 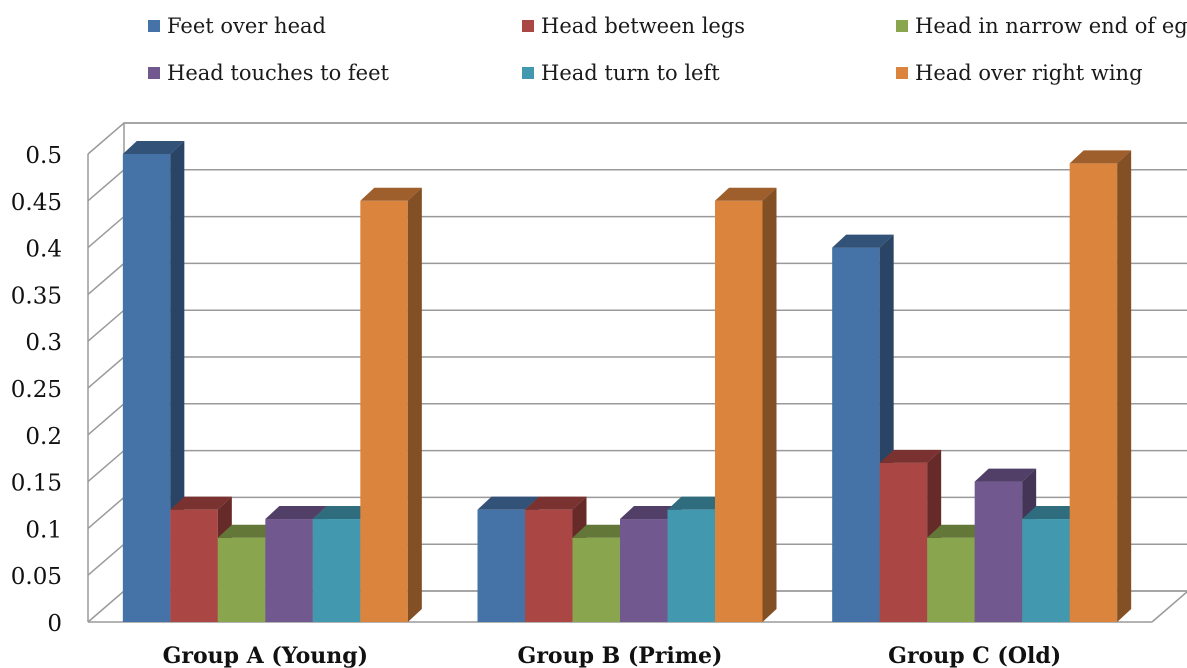 What do you see at coordinates (36, 484) in the screenshot?
I see `y-tick-label: 0.15` at bounding box center [36, 484].